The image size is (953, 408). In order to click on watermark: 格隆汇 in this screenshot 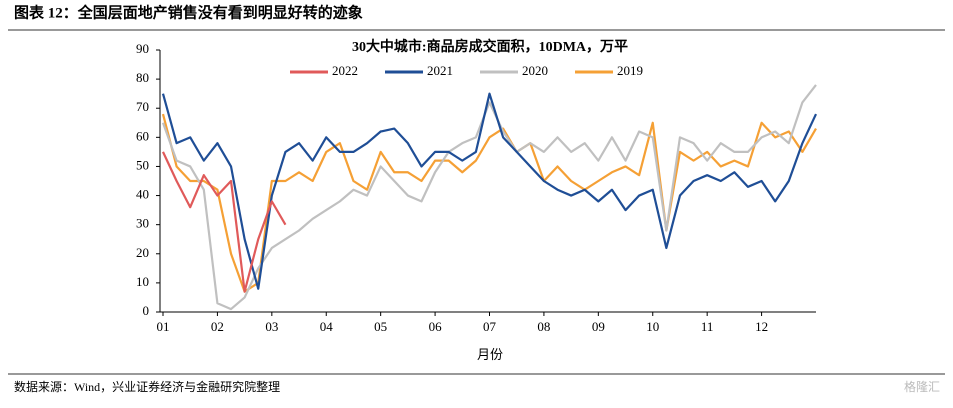, I will do `click(922, 386)`.